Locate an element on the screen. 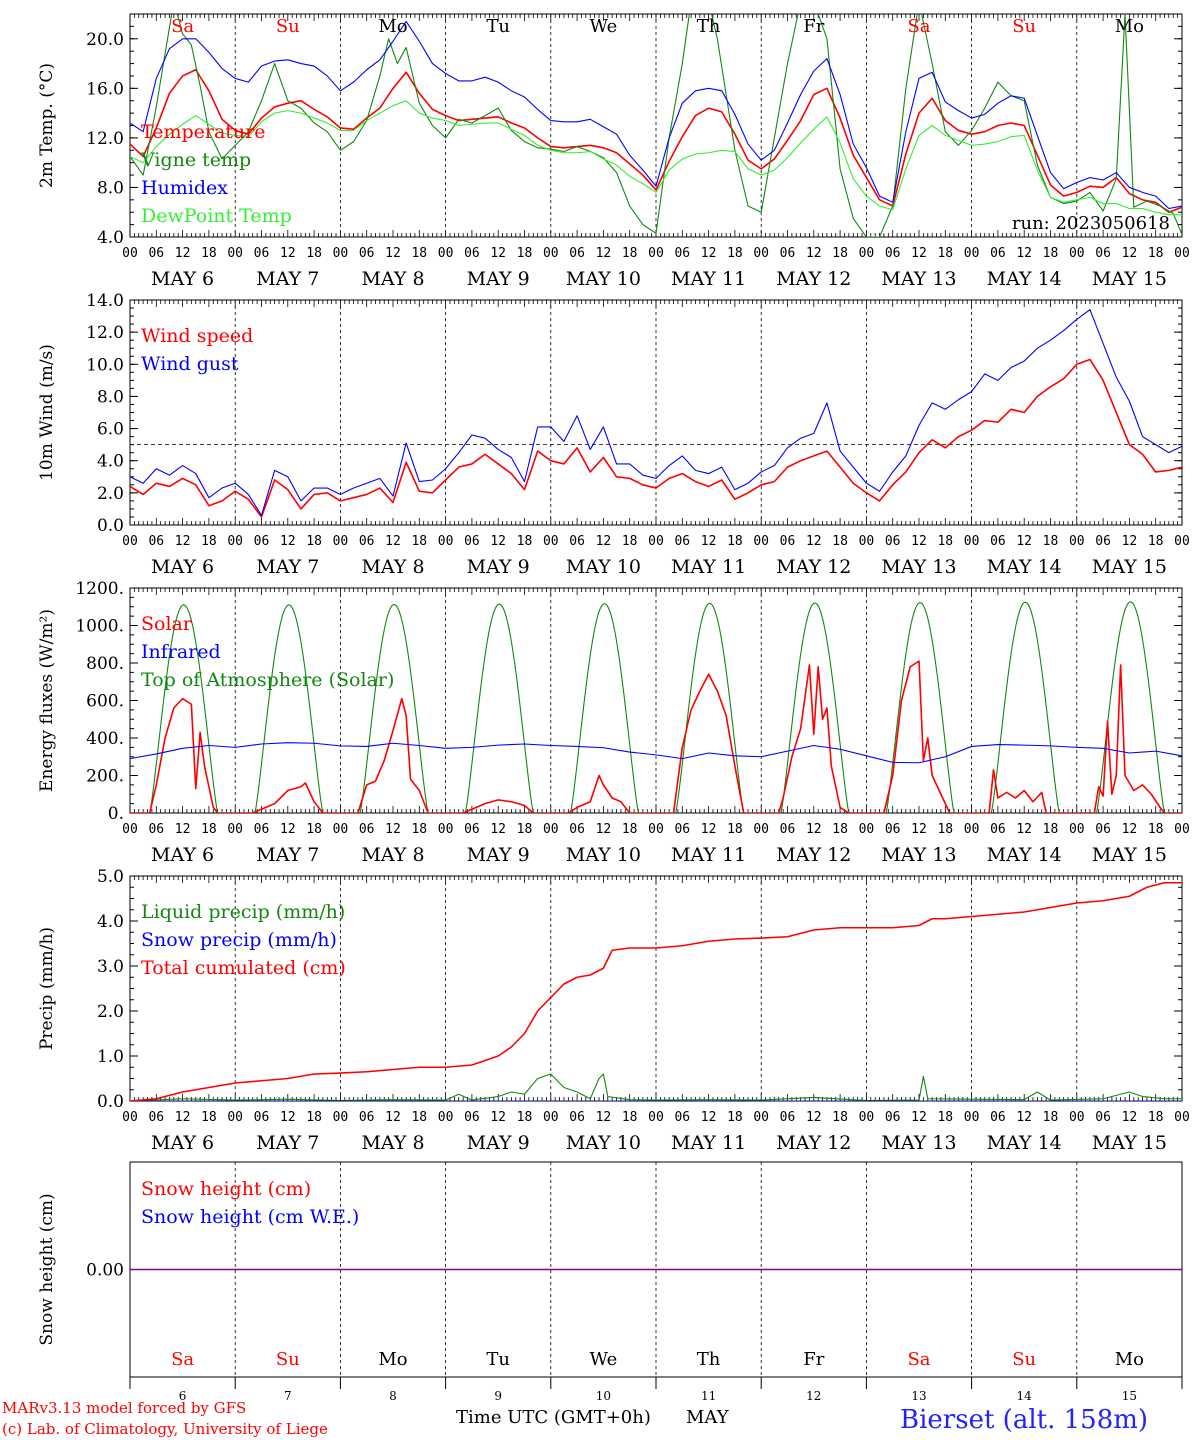  y-tick-label: 2.0 is located at coordinates (110, 494).